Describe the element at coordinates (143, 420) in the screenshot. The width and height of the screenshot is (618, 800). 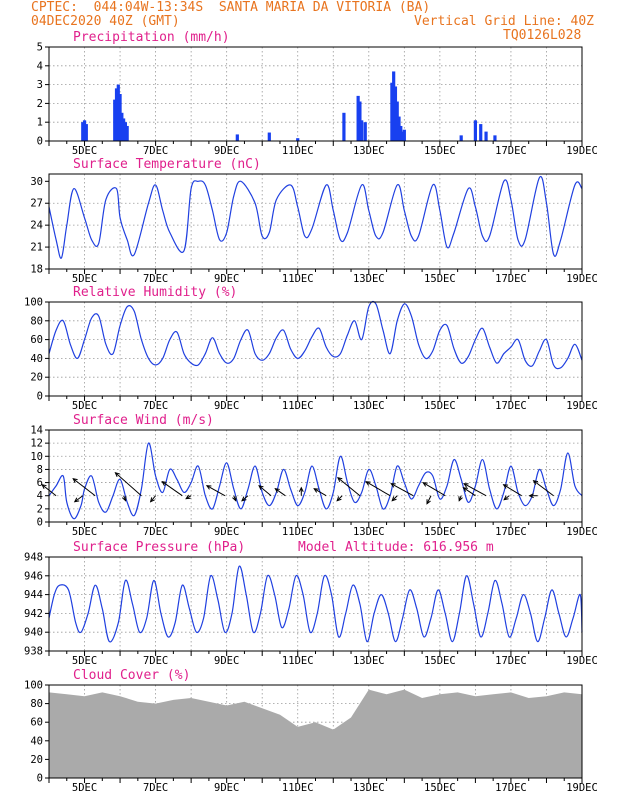
I see `panel-title: Surface Wind (m/s)` at that location.